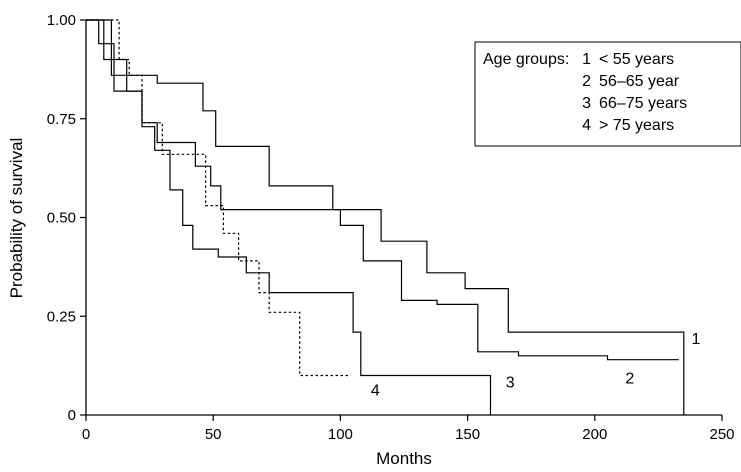 The image size is (741, 472). What do you see at coordinates (213, 434) in the screenshot?
I see `x-tick-label: 50` at bounding box center [213, 434].